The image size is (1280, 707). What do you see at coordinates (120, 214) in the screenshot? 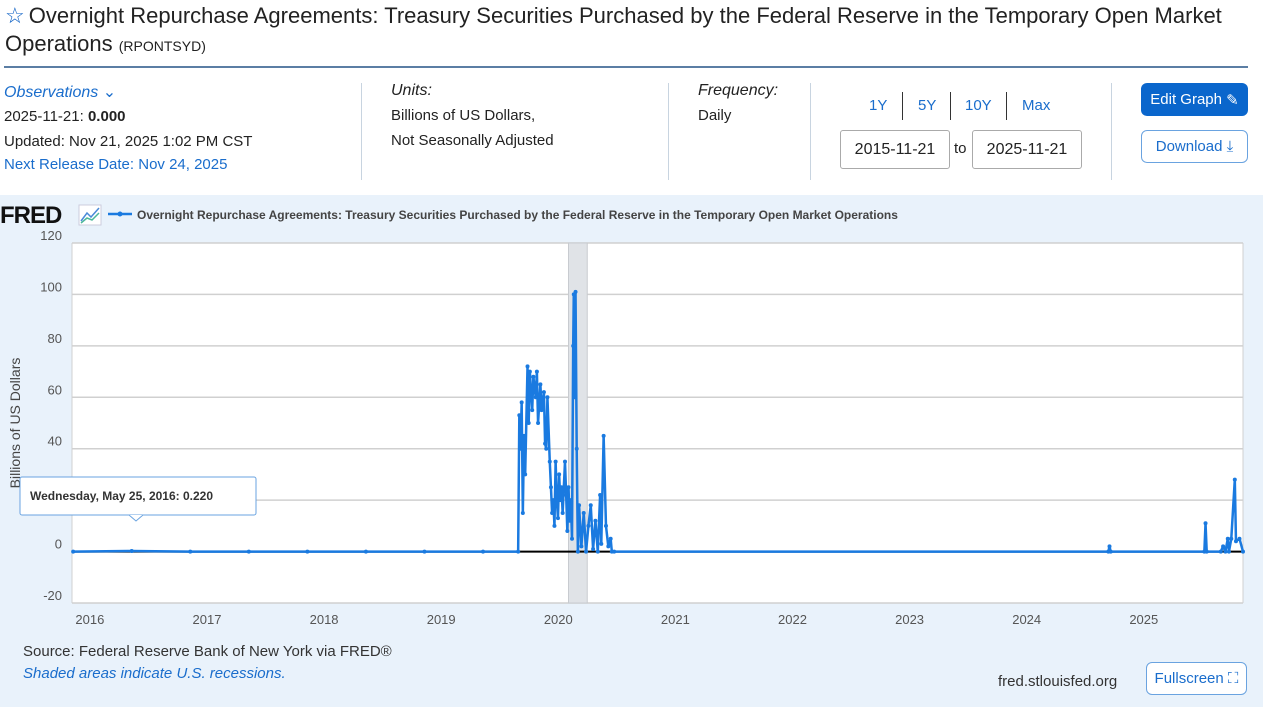
I see `legend-marker` at bounding box center [120, 214].